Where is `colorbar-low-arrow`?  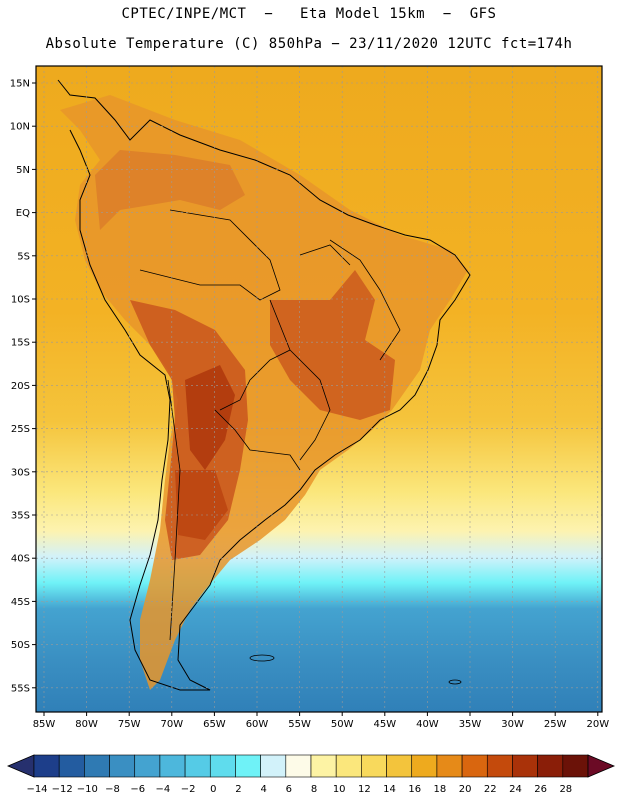
colorbar-low-arrow is located at coordinates (20, 766).